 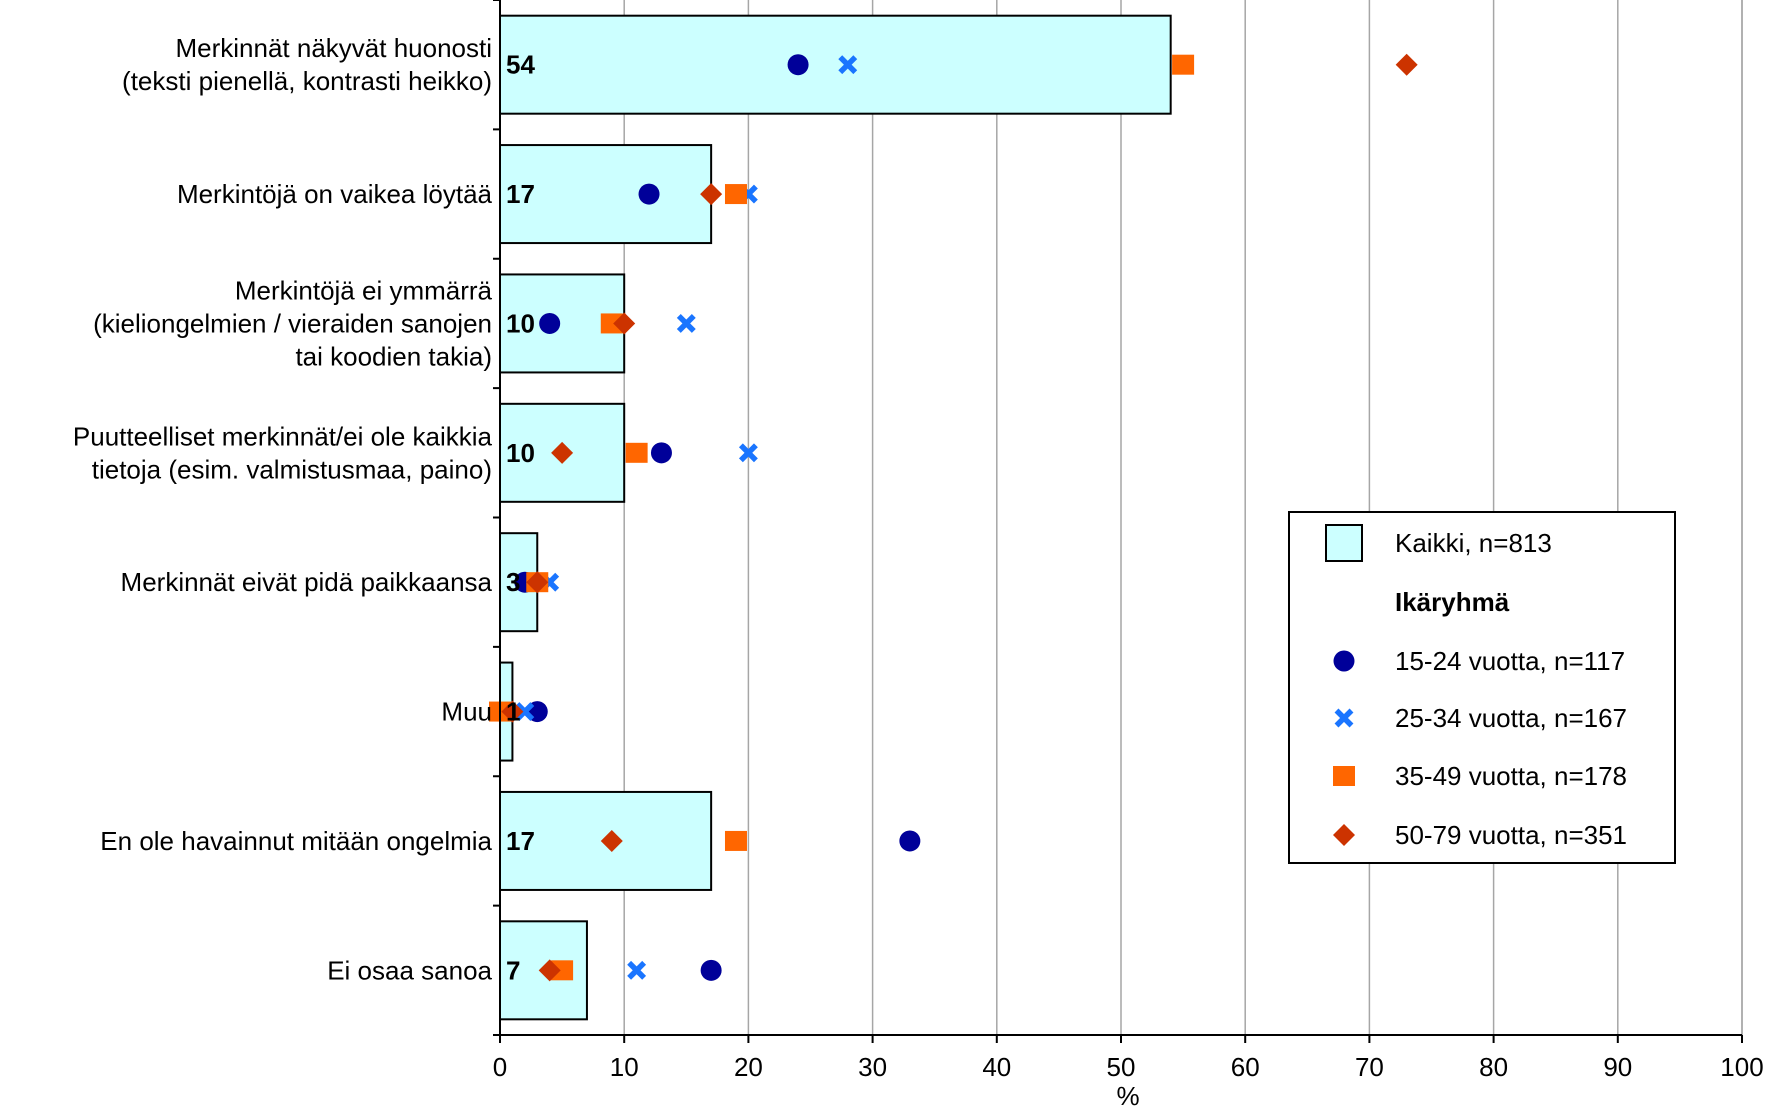 I want to click on category-label: tietoja (esim. valmistusmaa, paino), so click(x=292, y=469).